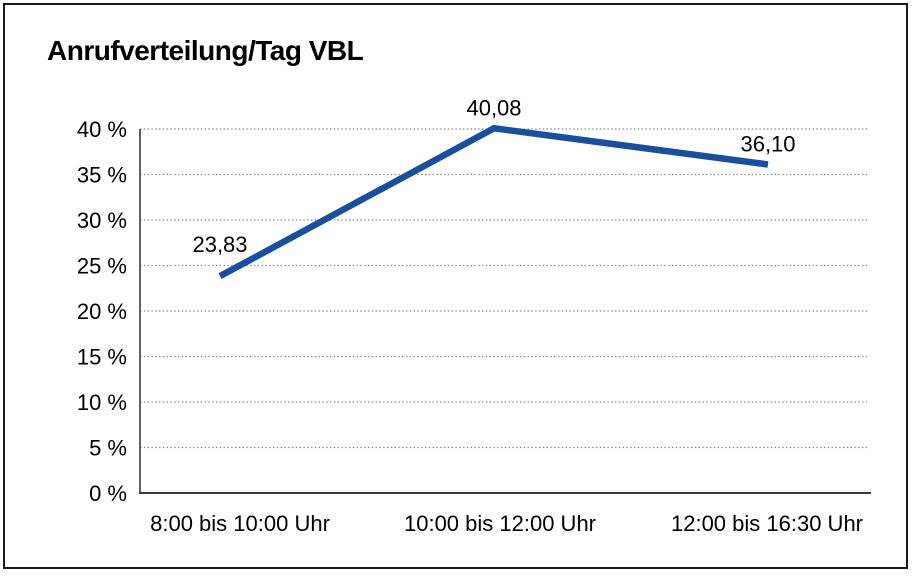 The width and height of the screenshot is (915, 576). Describe the element at coordinates (205, 50) in the screenshot. I see `chart-title: Anrufverteilung/Tag VBL` at that location.